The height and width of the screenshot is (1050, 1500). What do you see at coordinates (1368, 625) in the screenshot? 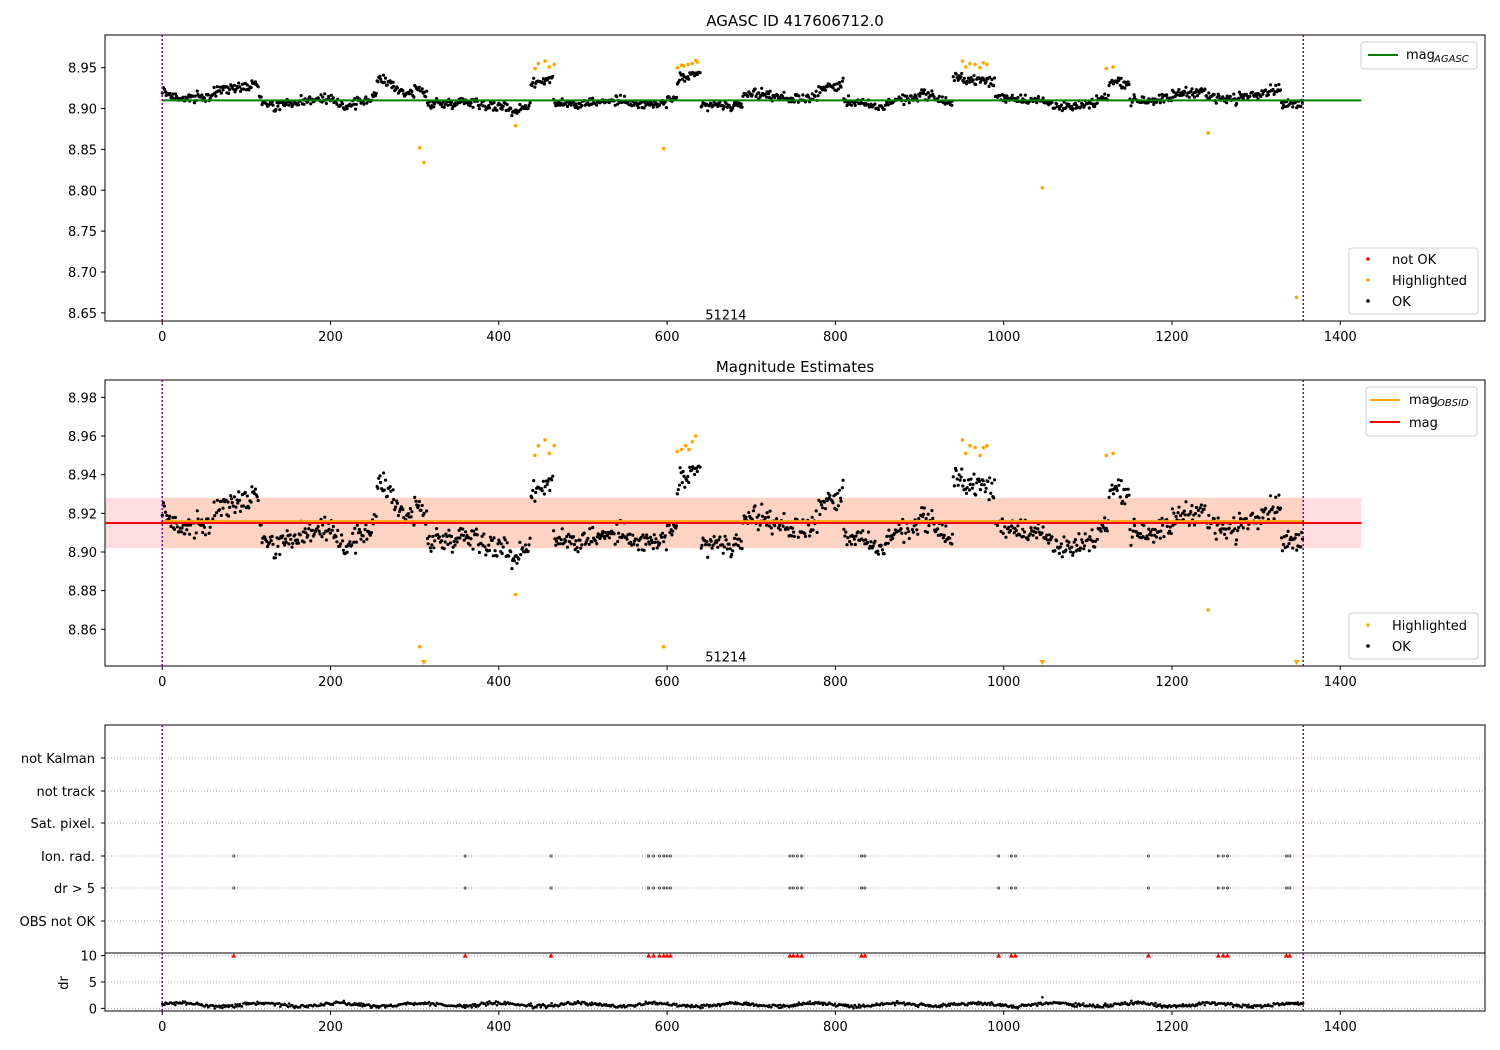
I see `legend-marker` at bounding box center [1368, 625].